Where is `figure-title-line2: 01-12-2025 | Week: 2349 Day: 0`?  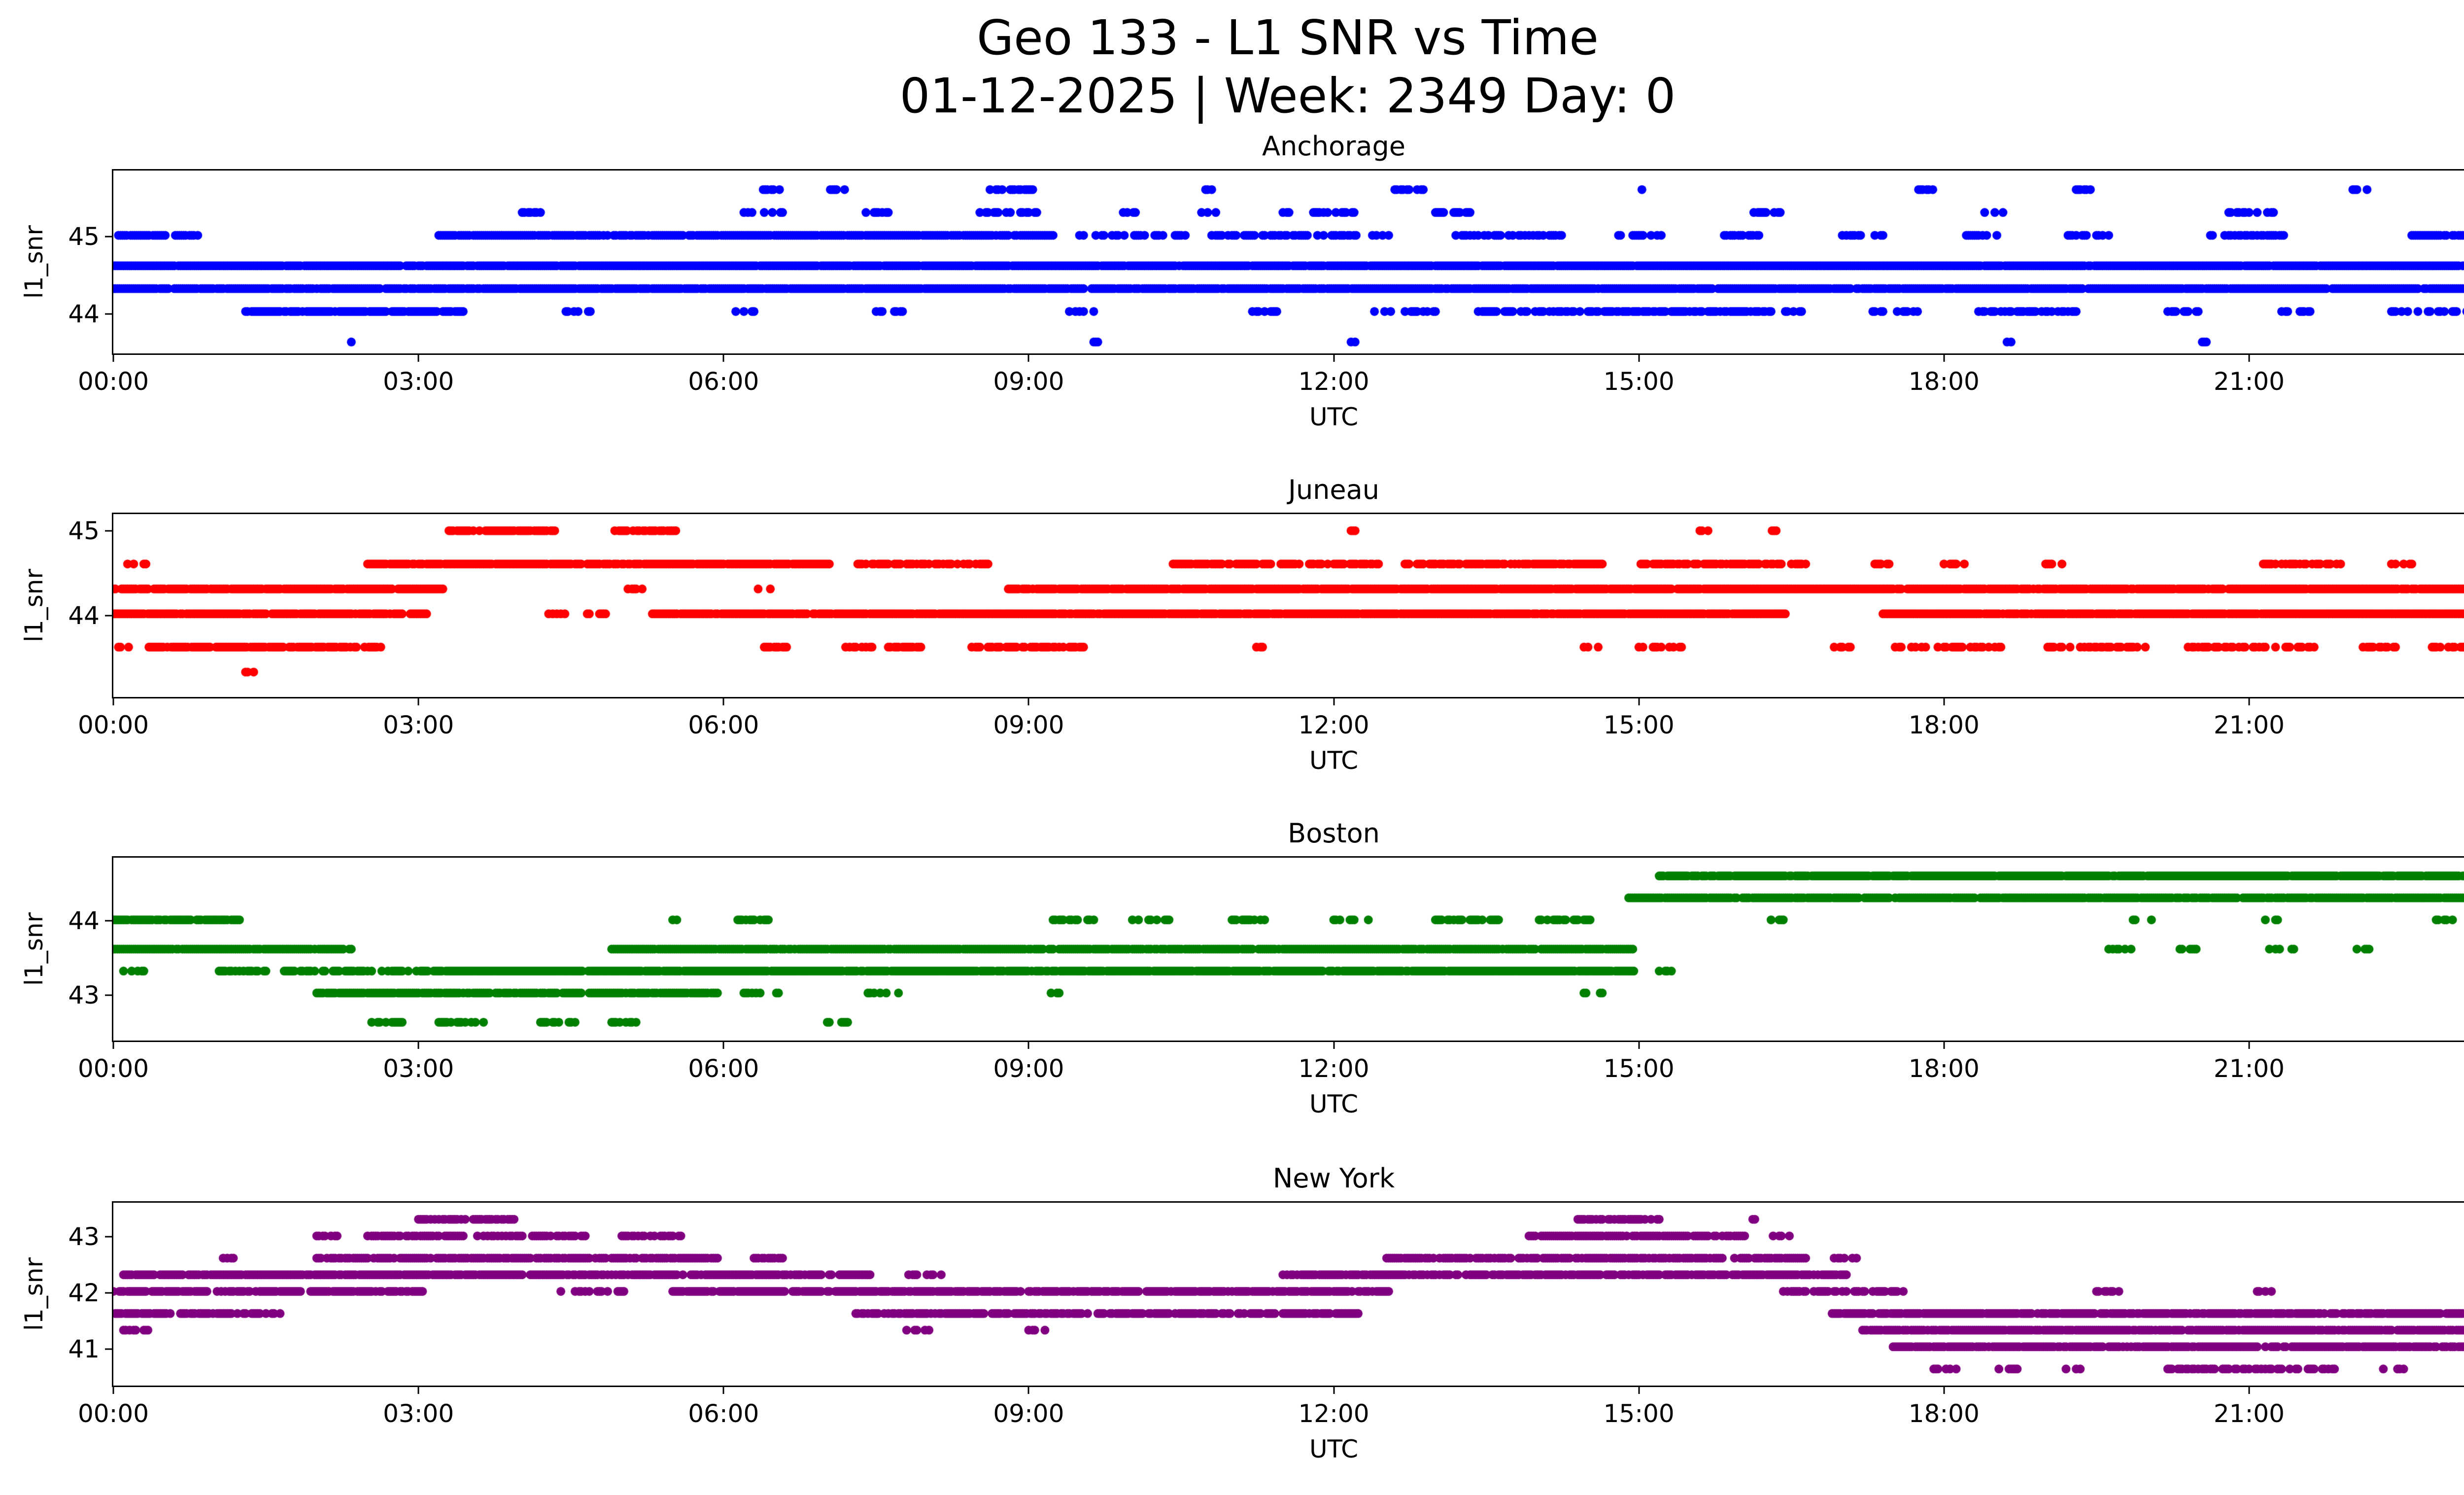
figure-title-line2: 01-12-2025 | Week: 2349 Day: 0 is located at coordinates (1287, 96).